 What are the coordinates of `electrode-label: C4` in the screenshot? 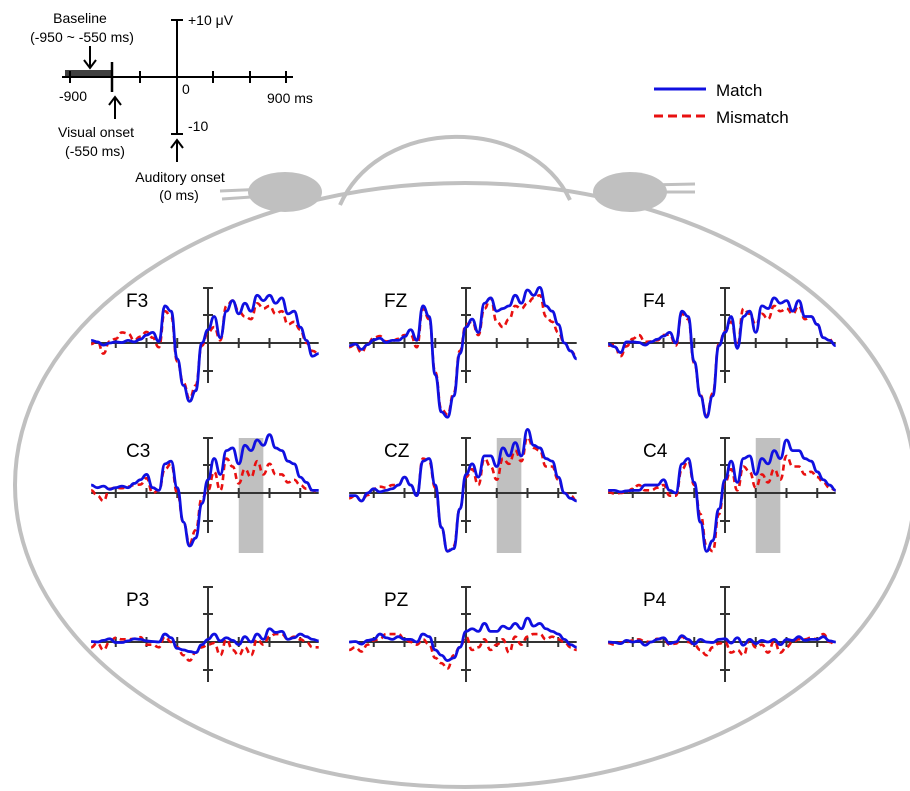 It's located at (655, 451).